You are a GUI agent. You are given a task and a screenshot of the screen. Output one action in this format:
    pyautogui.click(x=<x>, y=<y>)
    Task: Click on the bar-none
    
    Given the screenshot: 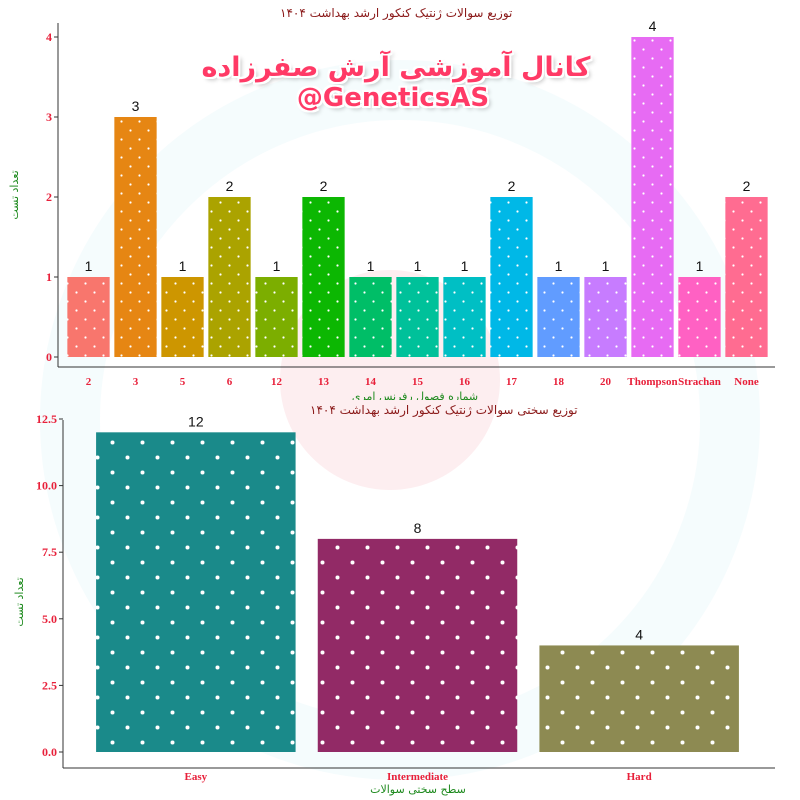 What is the action you would take?
    pyautogui.click(x=746, y=277)
    